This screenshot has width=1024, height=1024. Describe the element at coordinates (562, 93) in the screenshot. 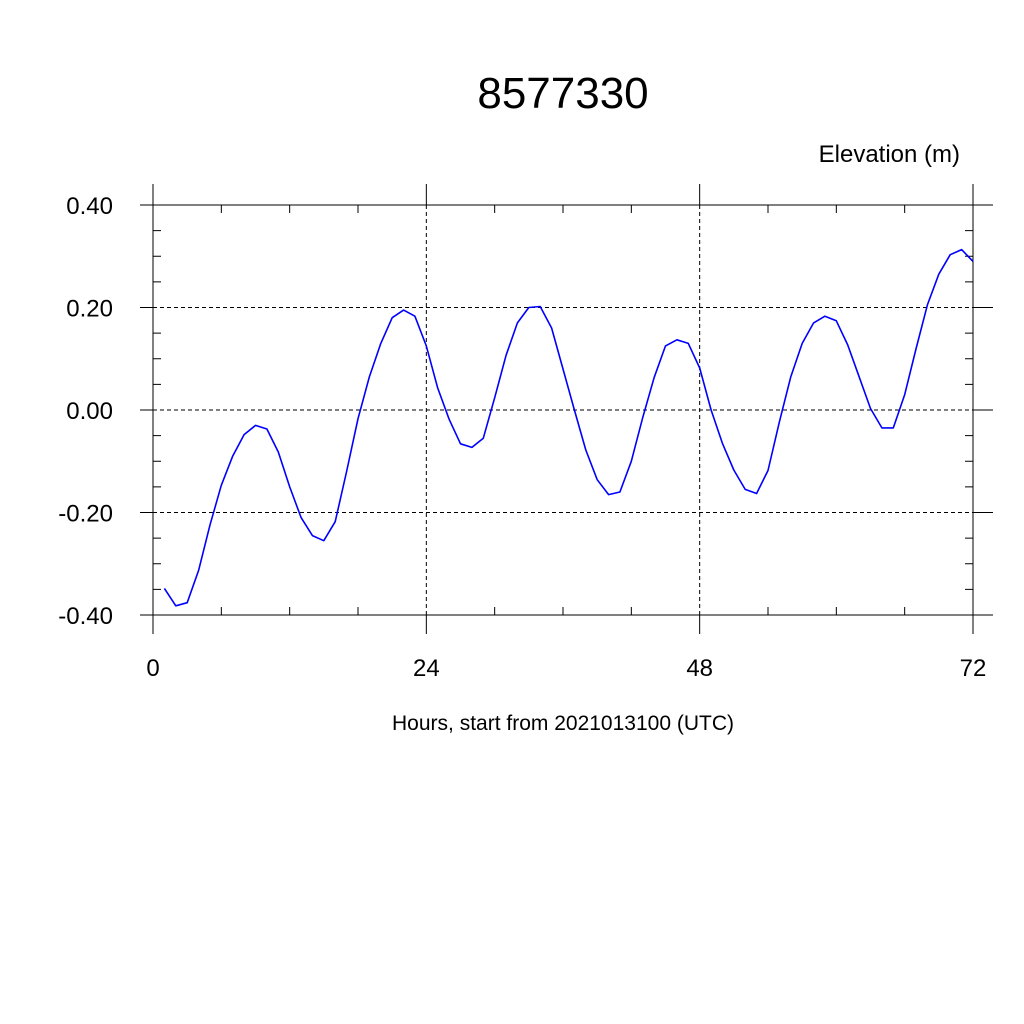

I see `chart-title: 8577330` at that location.